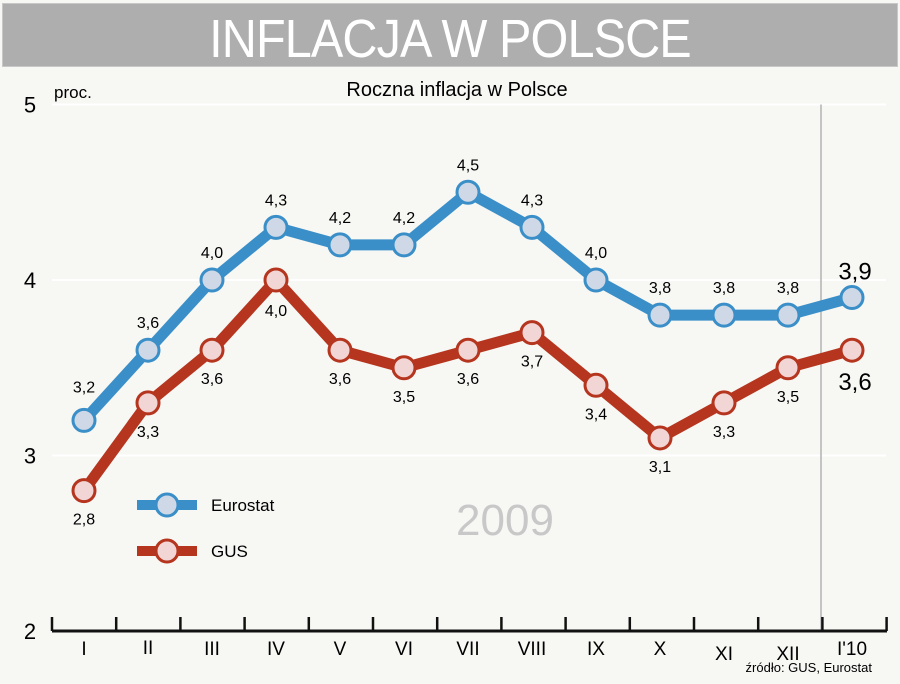 The height and width of the screenshot is (684, 900). I want to click on gus-data-label: 4,0, so click(276, 311).